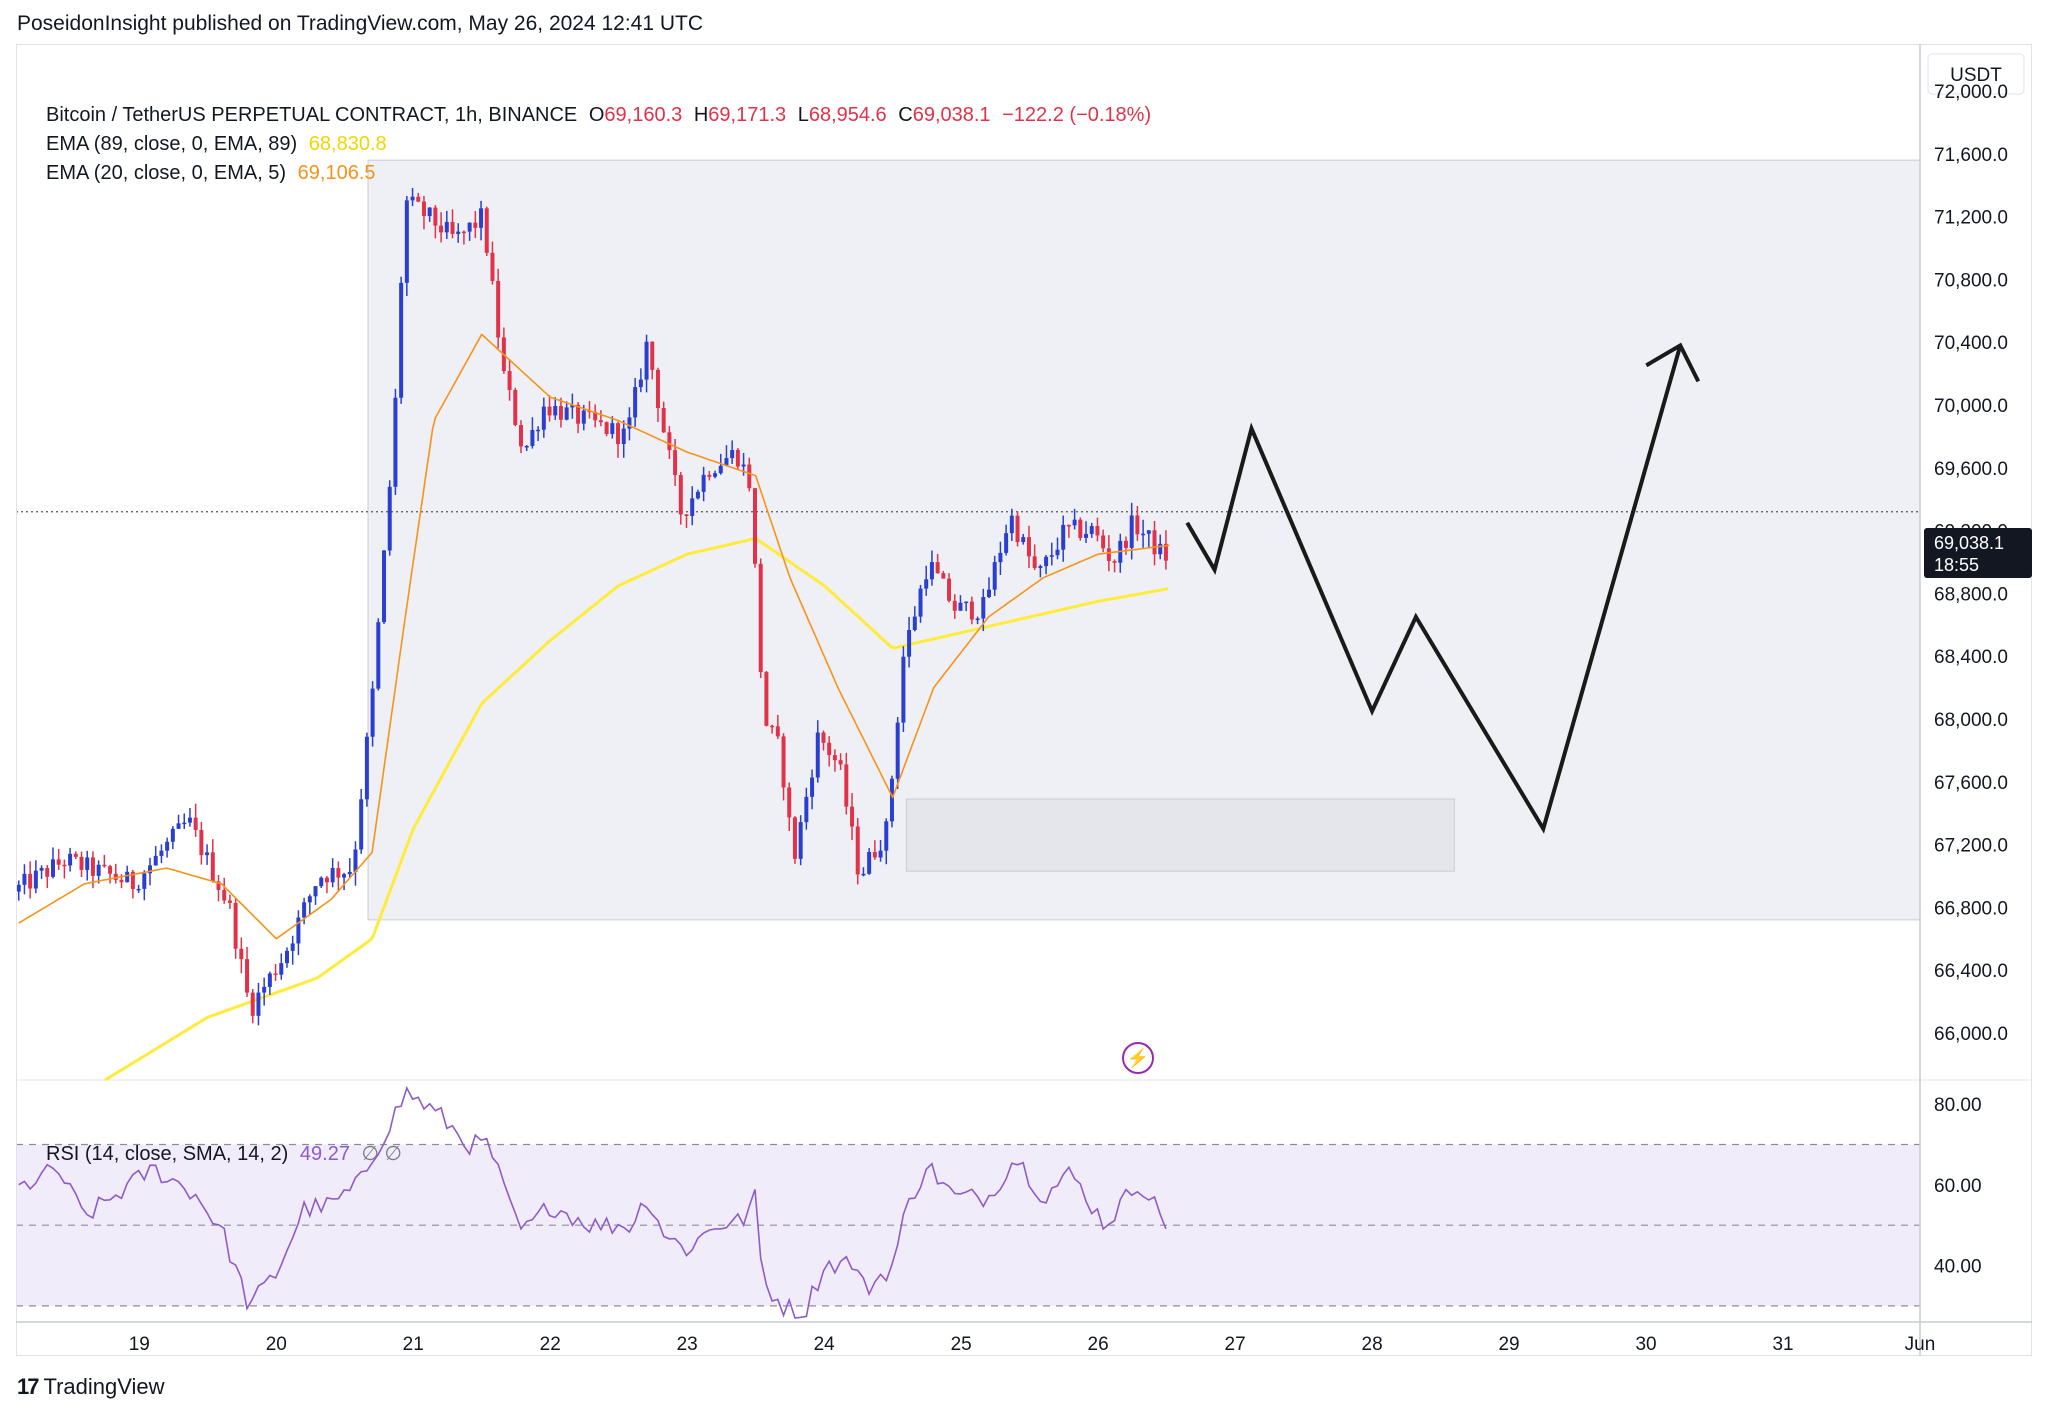 This screenshot has height=1416, width=2048. I want to click on rsi-label: RSI (14, close, SMA, 14, 2), so click(167, 1154).